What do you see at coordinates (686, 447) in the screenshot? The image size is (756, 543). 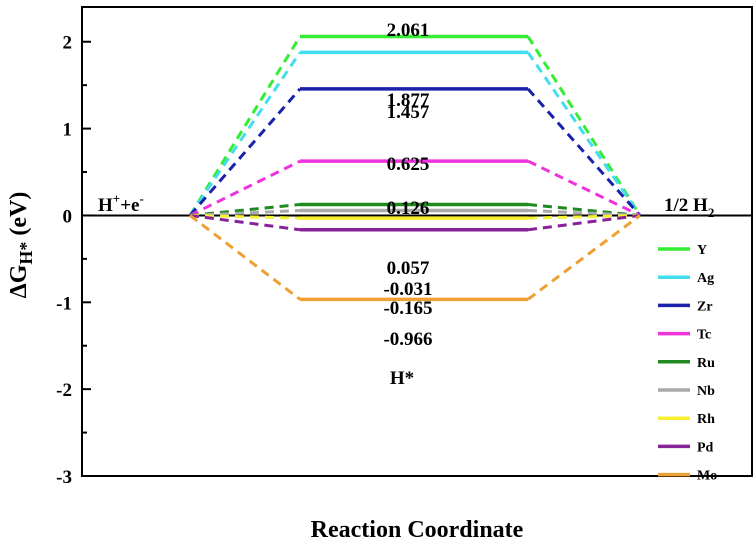 I see `legend-item-pd: Pd` at bounding box center [686, 447].